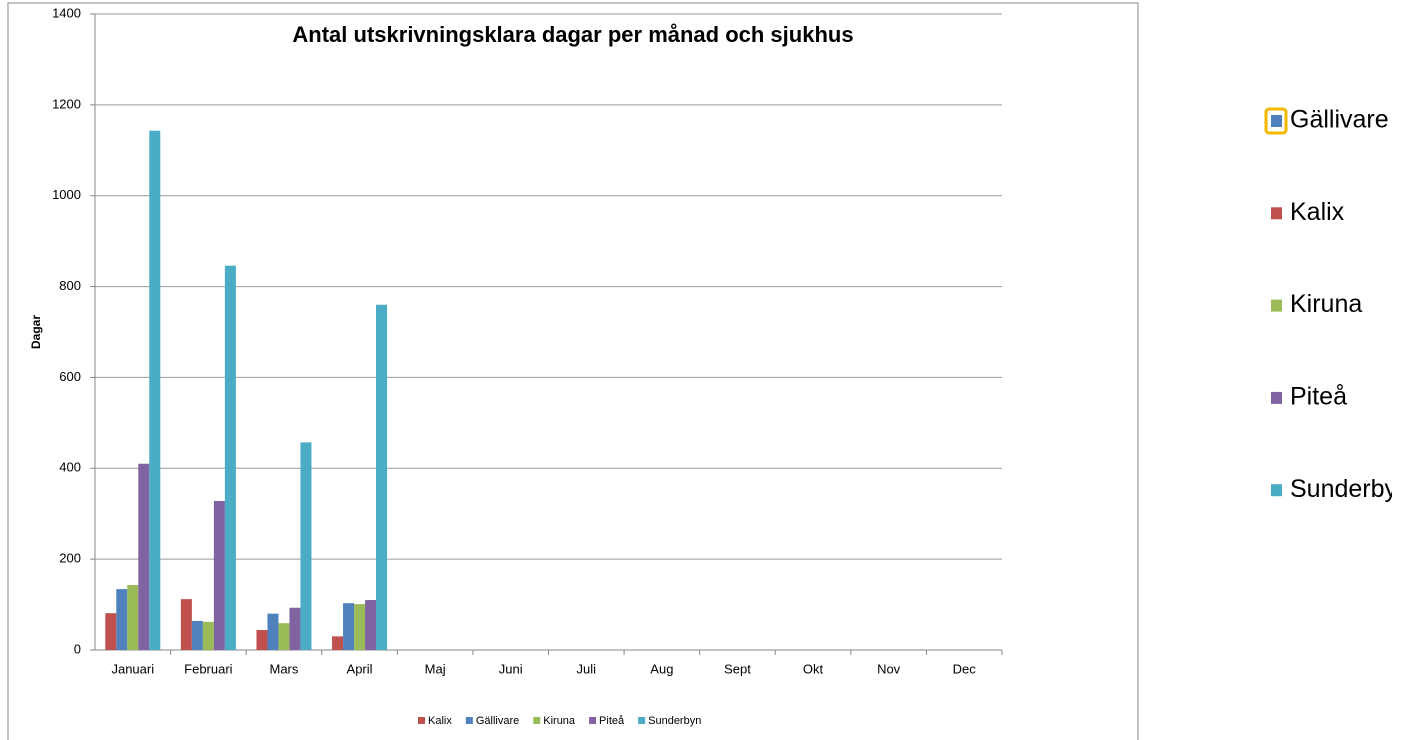  What do you see at coordinates (66, 12) in the screenshot?
I see `y-tick-label: 1400` at bounding box center [66, 12].